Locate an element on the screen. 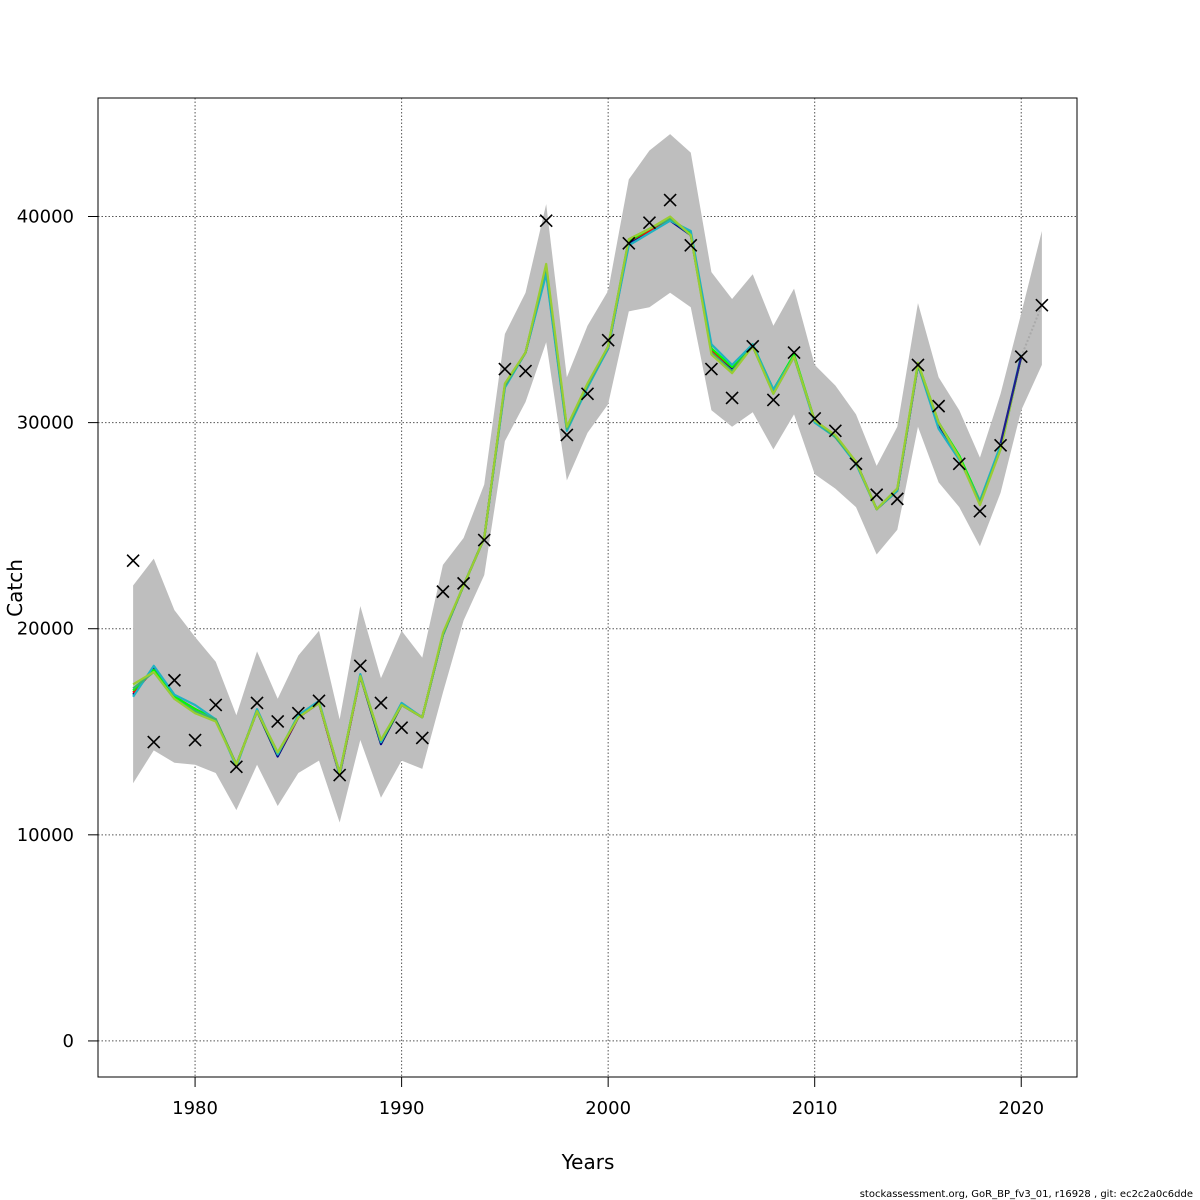 Image resolution: width=1200 pixels, height=1200 pixels. y-tick-label: 30000 is located at coordinates (45, 423).